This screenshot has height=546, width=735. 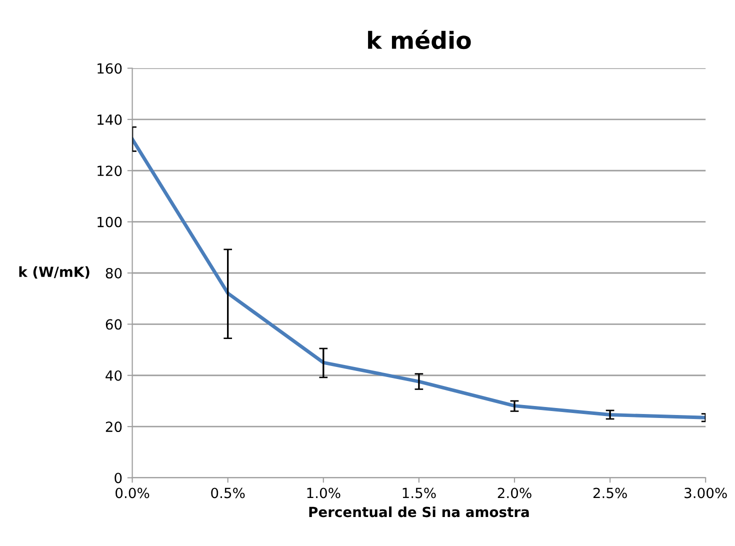 I want to click on y-tick-label: 140, so click(x=110, y=119).